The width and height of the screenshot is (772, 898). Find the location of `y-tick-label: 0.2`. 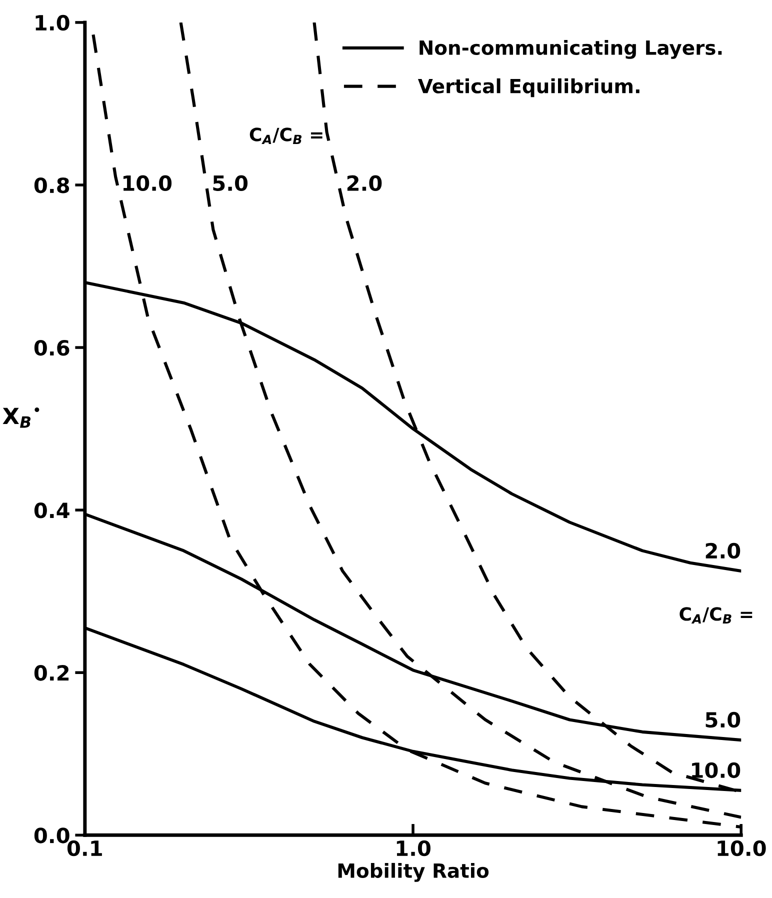

y-tick-label: 0.2 is located at coordinates (51, 673).